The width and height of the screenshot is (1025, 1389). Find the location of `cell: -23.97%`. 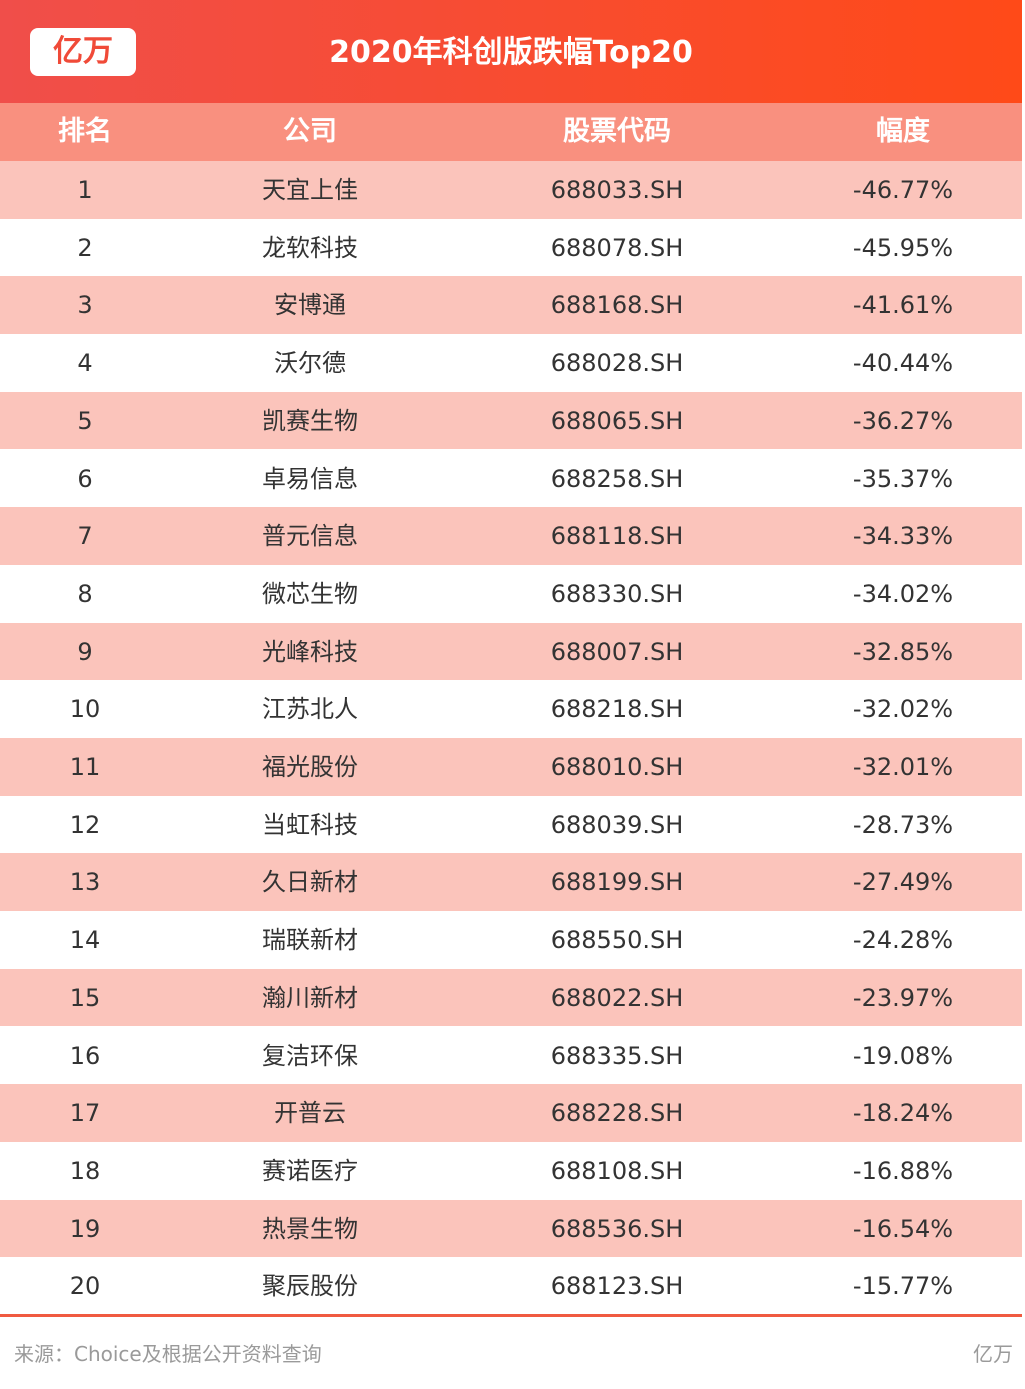

cell: -23.97% is located at coordinates (903, 997).